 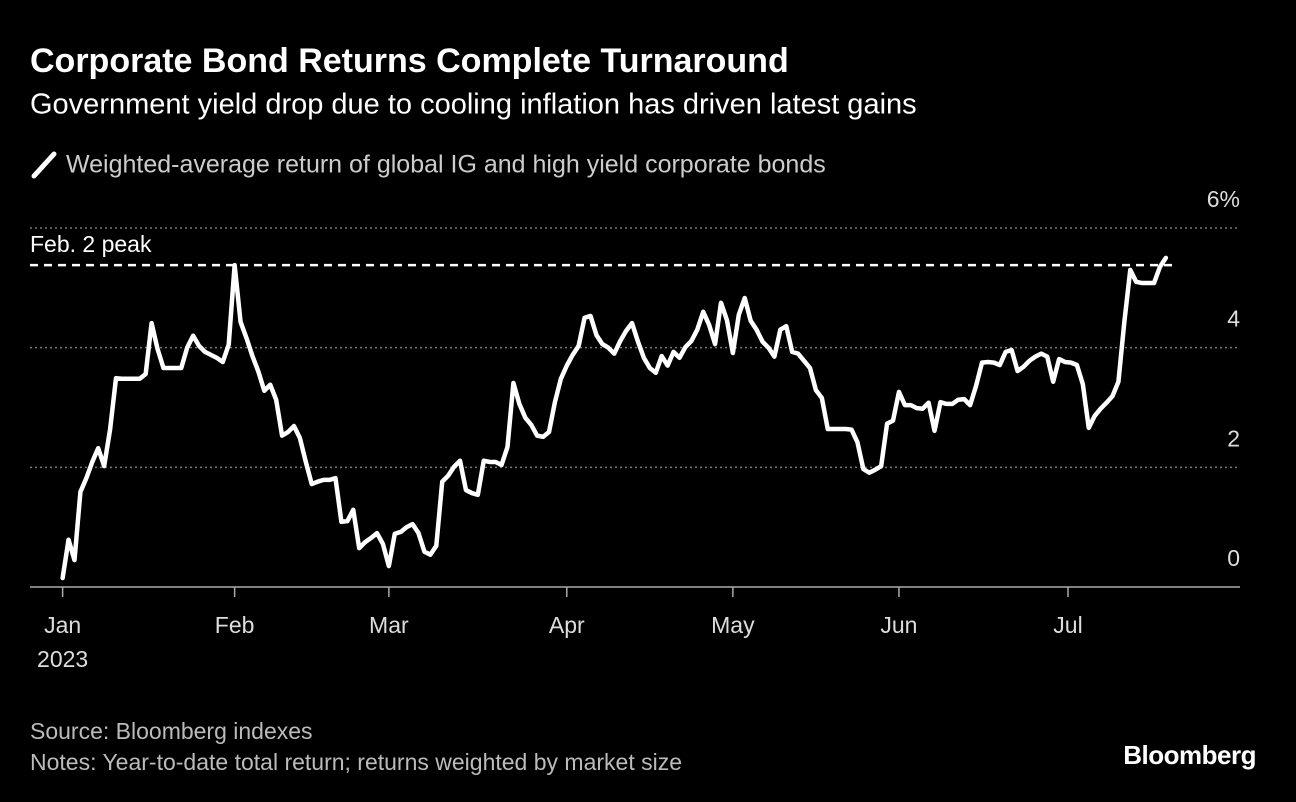 What do you see at coordinates (62, 625) in the screenshot?
I see `x-tick-label: Jan` at bounding box center [62, 625].